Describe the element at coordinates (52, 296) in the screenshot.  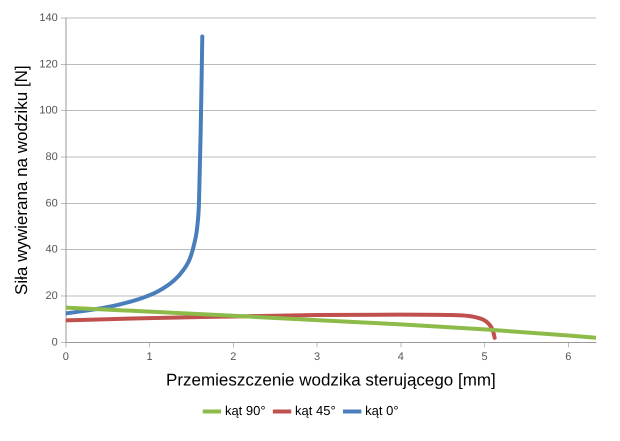
I see `y-tick-label: 20` at that location.